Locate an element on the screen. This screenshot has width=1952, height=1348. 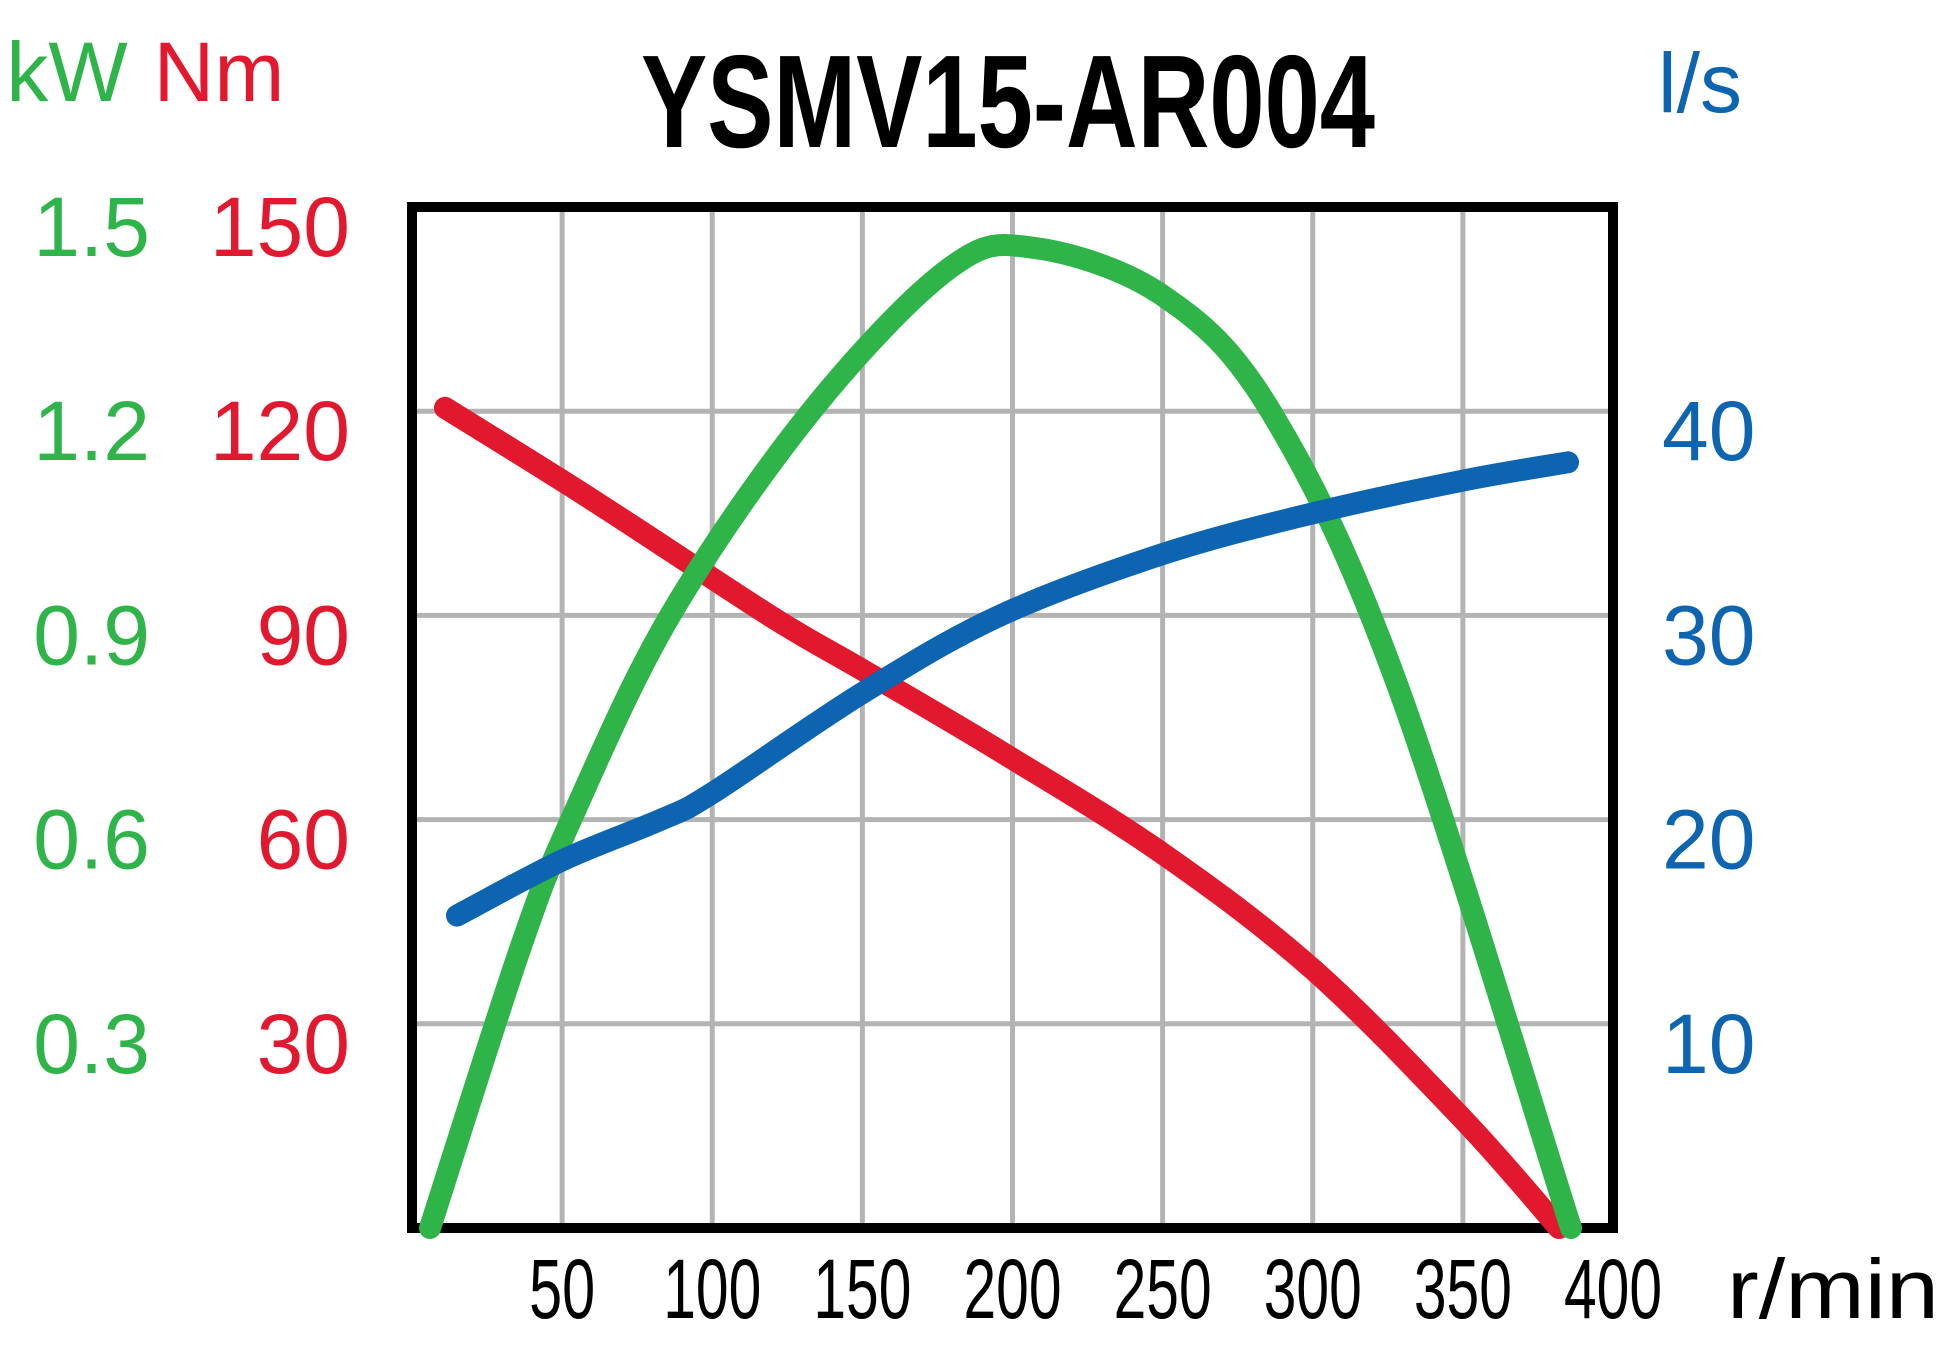
x-tick-label: 400 is located at coordinates (1613, 1289).